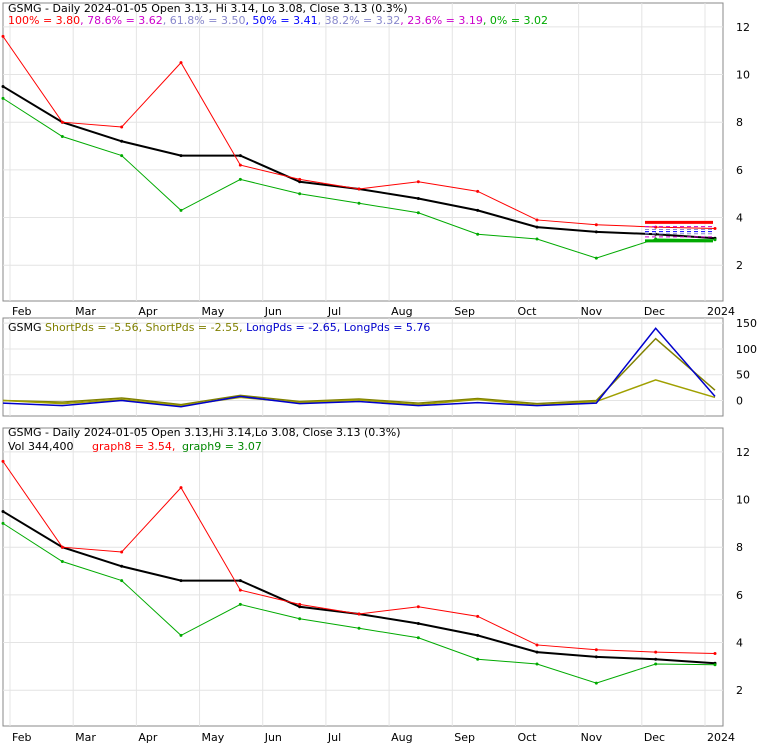  Describe the element at coordinates (373, 737) in the screenshot. I see `panel3-x-ticks: Feb Mar Apr May Jun Jul Aug Sep Oct Nov Dec 2024` at that location.